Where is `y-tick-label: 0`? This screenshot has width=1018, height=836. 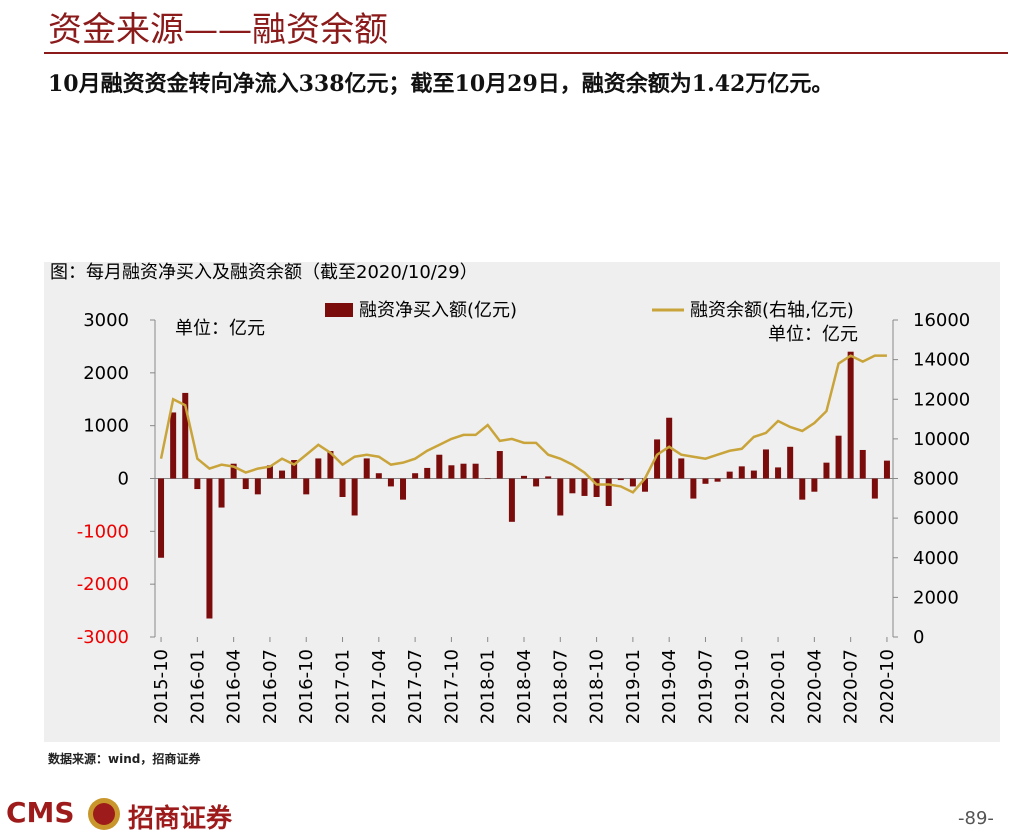
y-tick-label: 0 is located at coordinates (123, 479).